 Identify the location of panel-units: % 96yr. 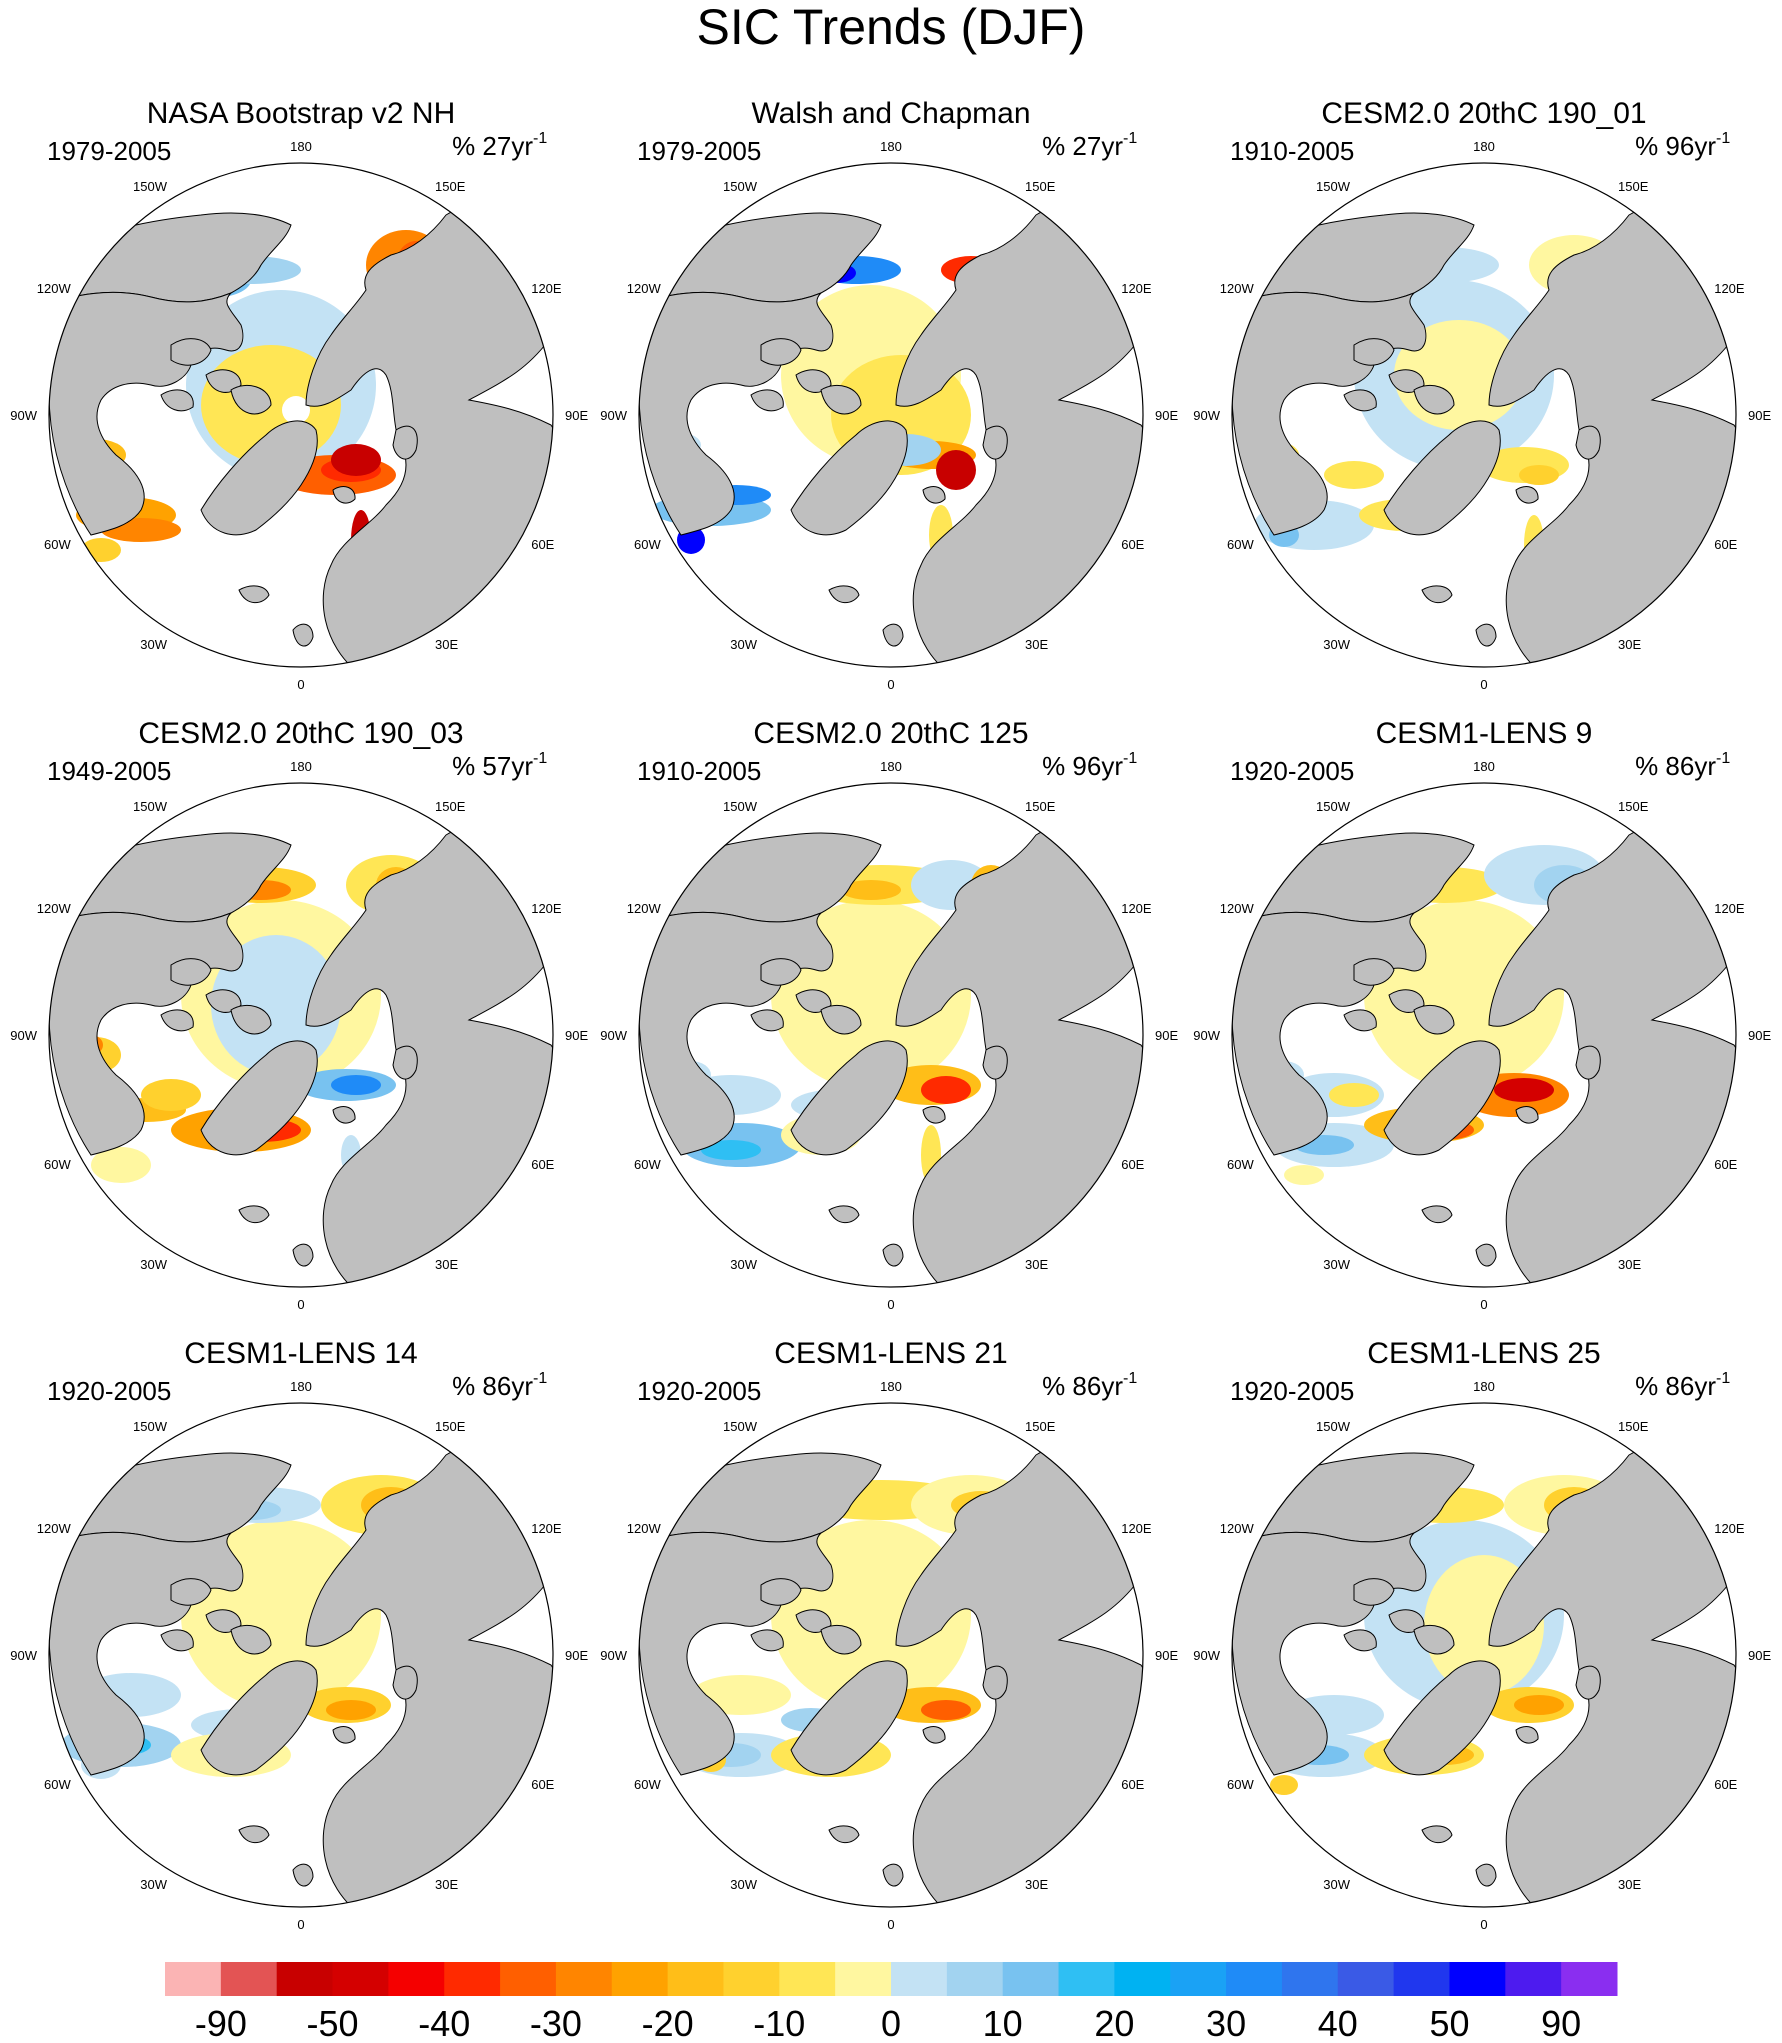
(1675, 146).